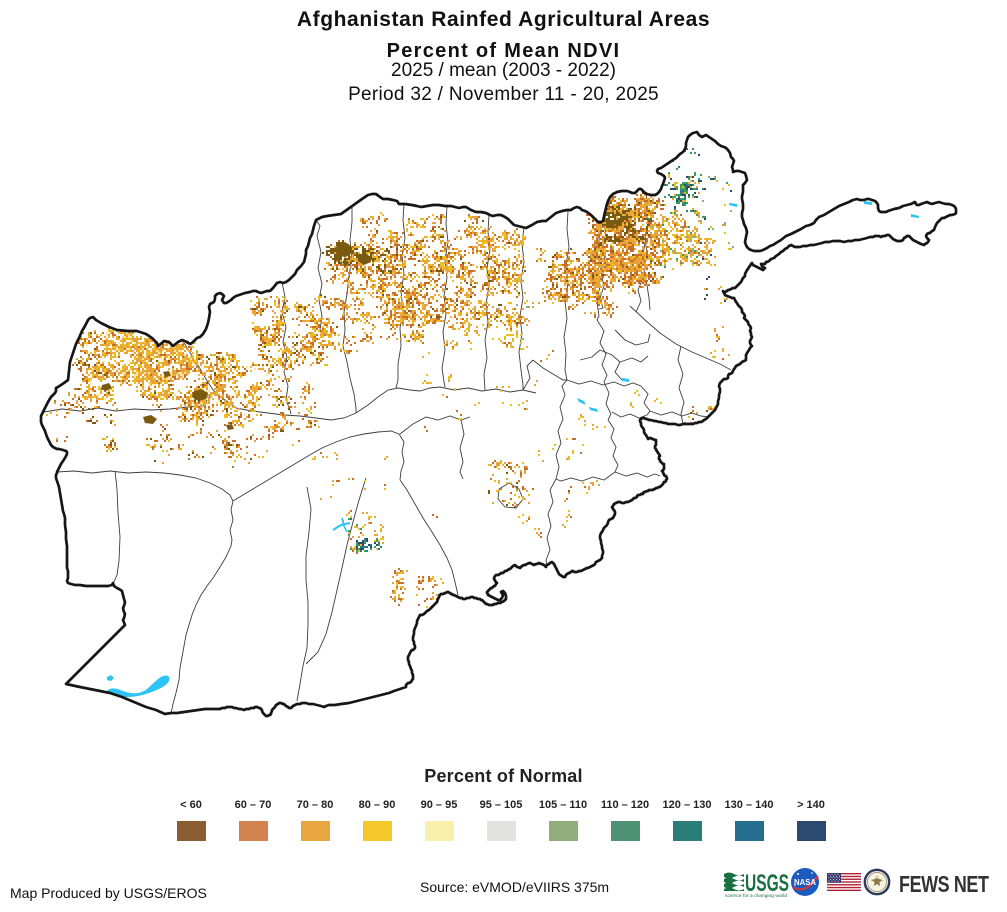 The height and width of the screenshot is (912, 1007). What do you see at coordinates (767, 883) in the screenshot?
I see `svg-text: USGS` at bounding box center [767, 883].